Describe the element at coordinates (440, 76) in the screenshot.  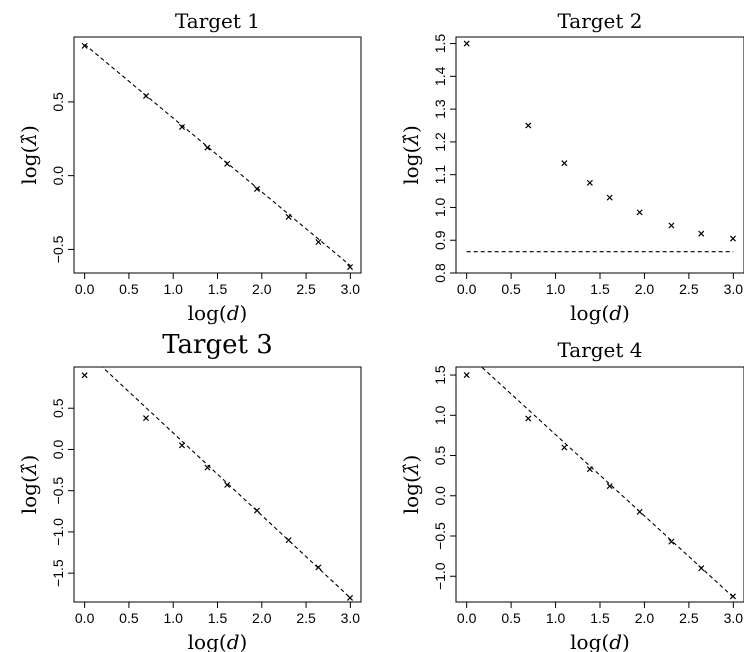
I see `y-tick-label: 1.4` at that location.